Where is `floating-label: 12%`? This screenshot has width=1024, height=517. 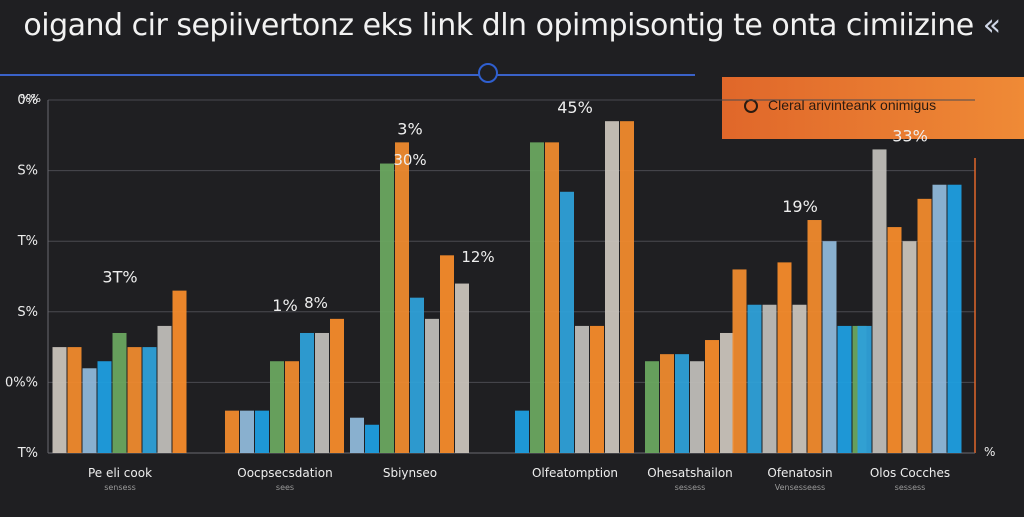 floating-label: 12% is located at coordinates (477, 257).